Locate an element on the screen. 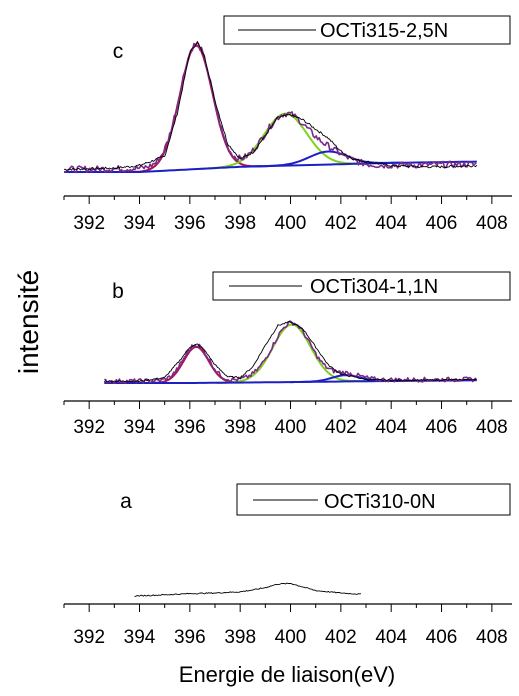 The height and width of the screenshot is (696, 519). panel-c-x-axis: 392 394 396 398 400 402 404 406 408 is located at coordinates (287, 214).